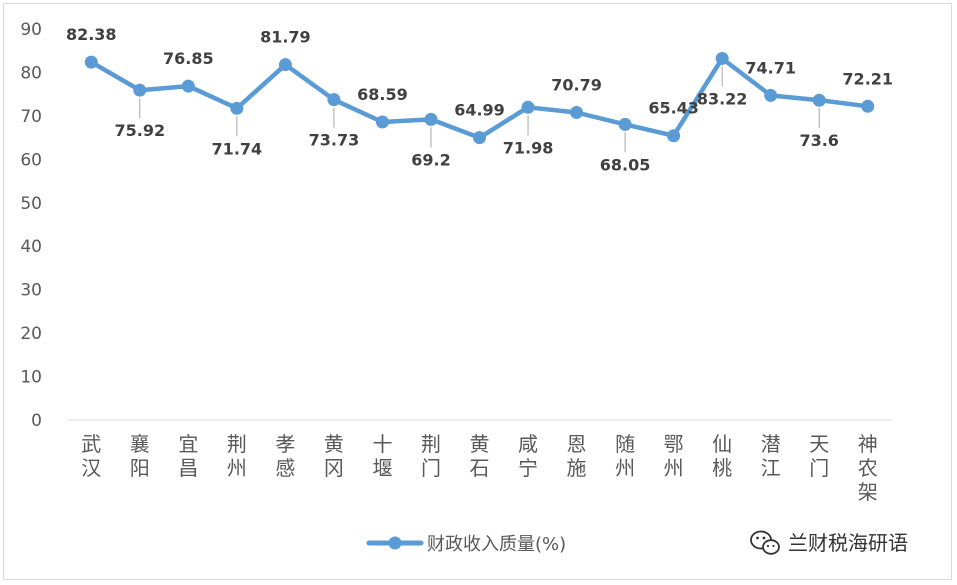 The height and width of the screenshot is (585, 957). Describe the element at coordinates (31, 73) in the screenshot. I see `y-tick-label: 80` at that location.